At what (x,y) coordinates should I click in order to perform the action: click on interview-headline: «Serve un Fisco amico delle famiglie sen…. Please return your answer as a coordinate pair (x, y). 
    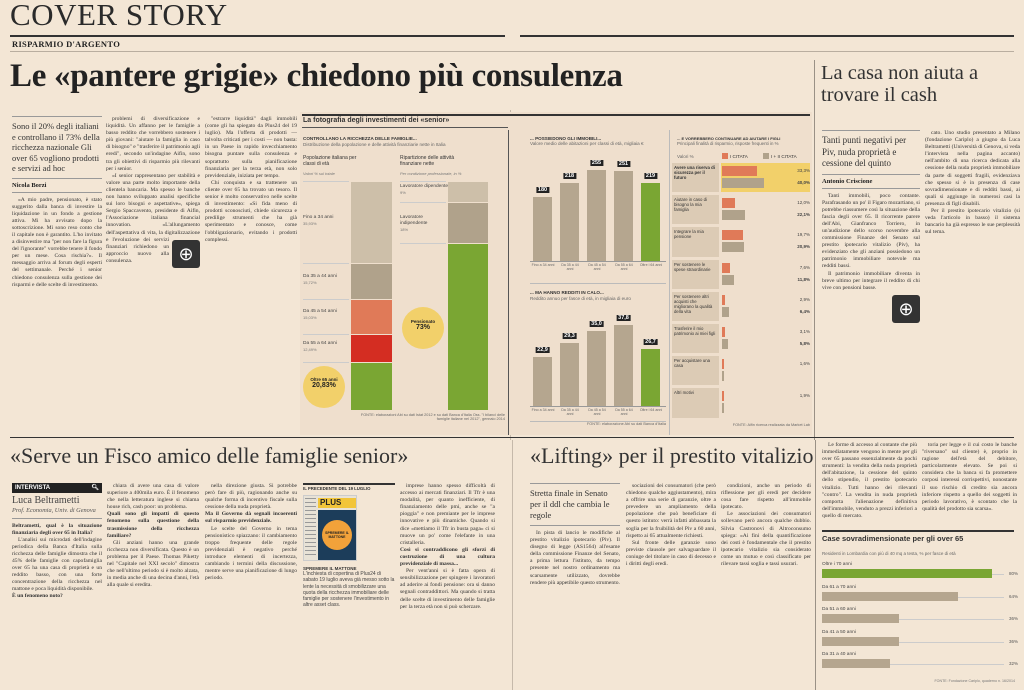
    Looking at the image, I should click on (209, 455).